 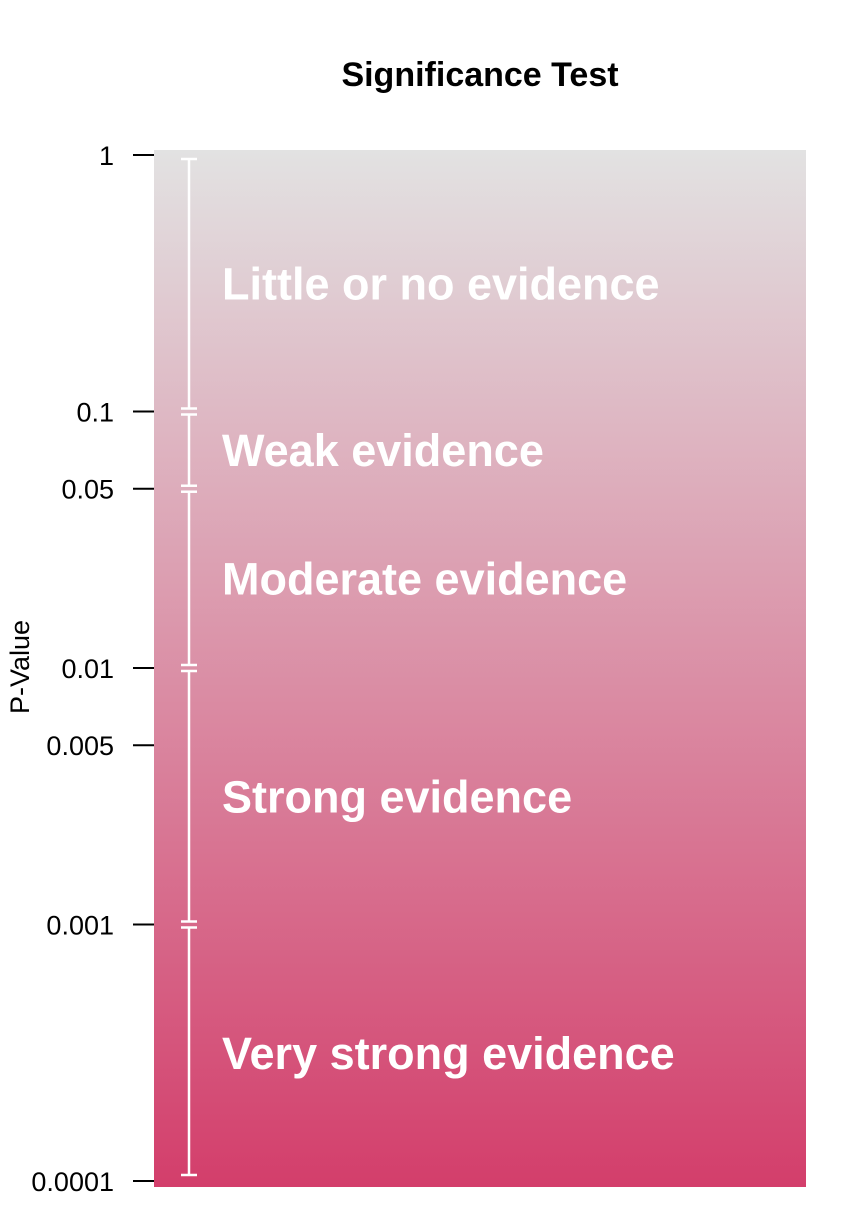 What do you see at coordinates (448, 1053) in the screenshot?
I see `band-label: Very strong evidence` at bounding box center [448, 1053].